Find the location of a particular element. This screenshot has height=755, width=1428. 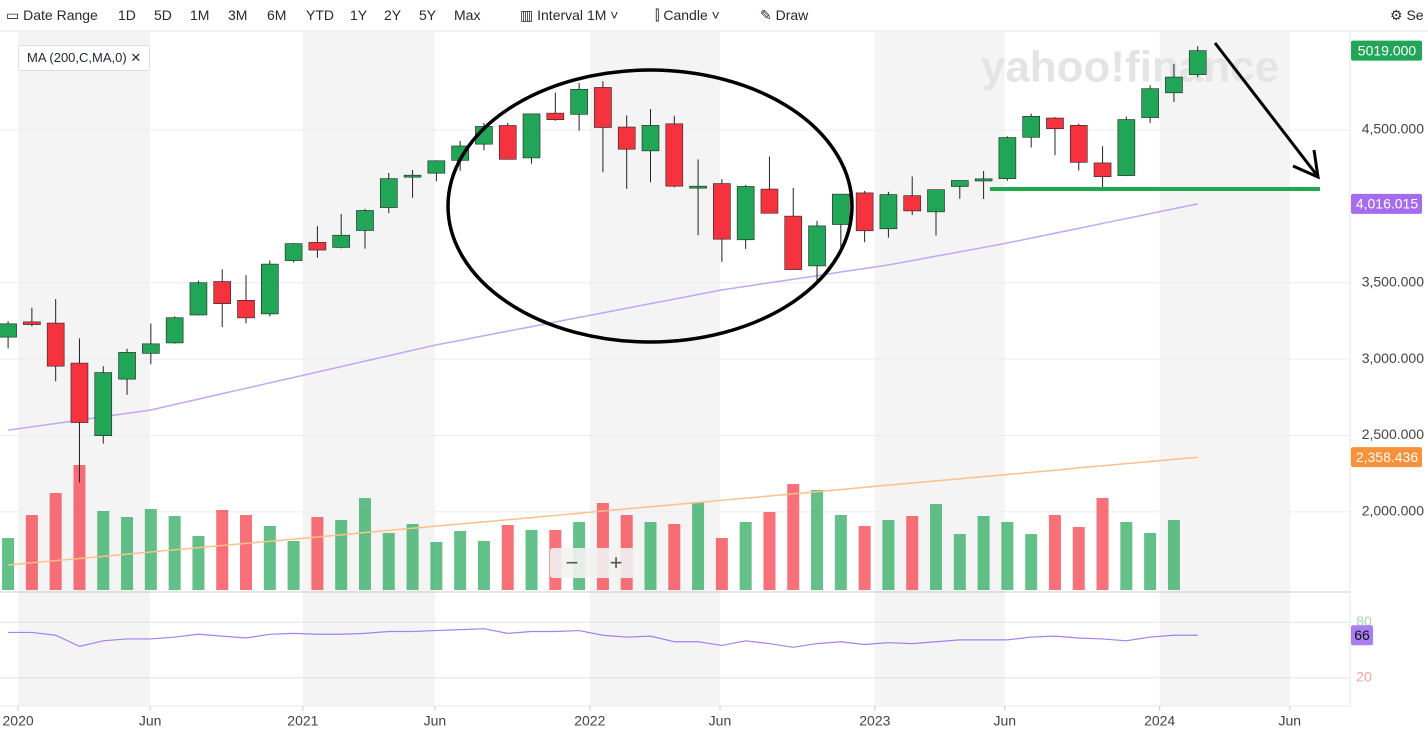

interval-value: 1M is located at coordinates (596, 15).